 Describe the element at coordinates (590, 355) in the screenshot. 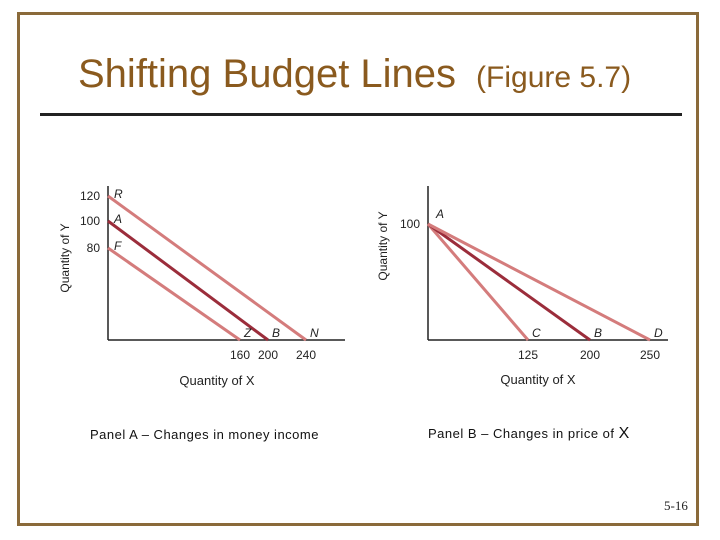

I see `panel-b-x-tick-1: 200` at that location.